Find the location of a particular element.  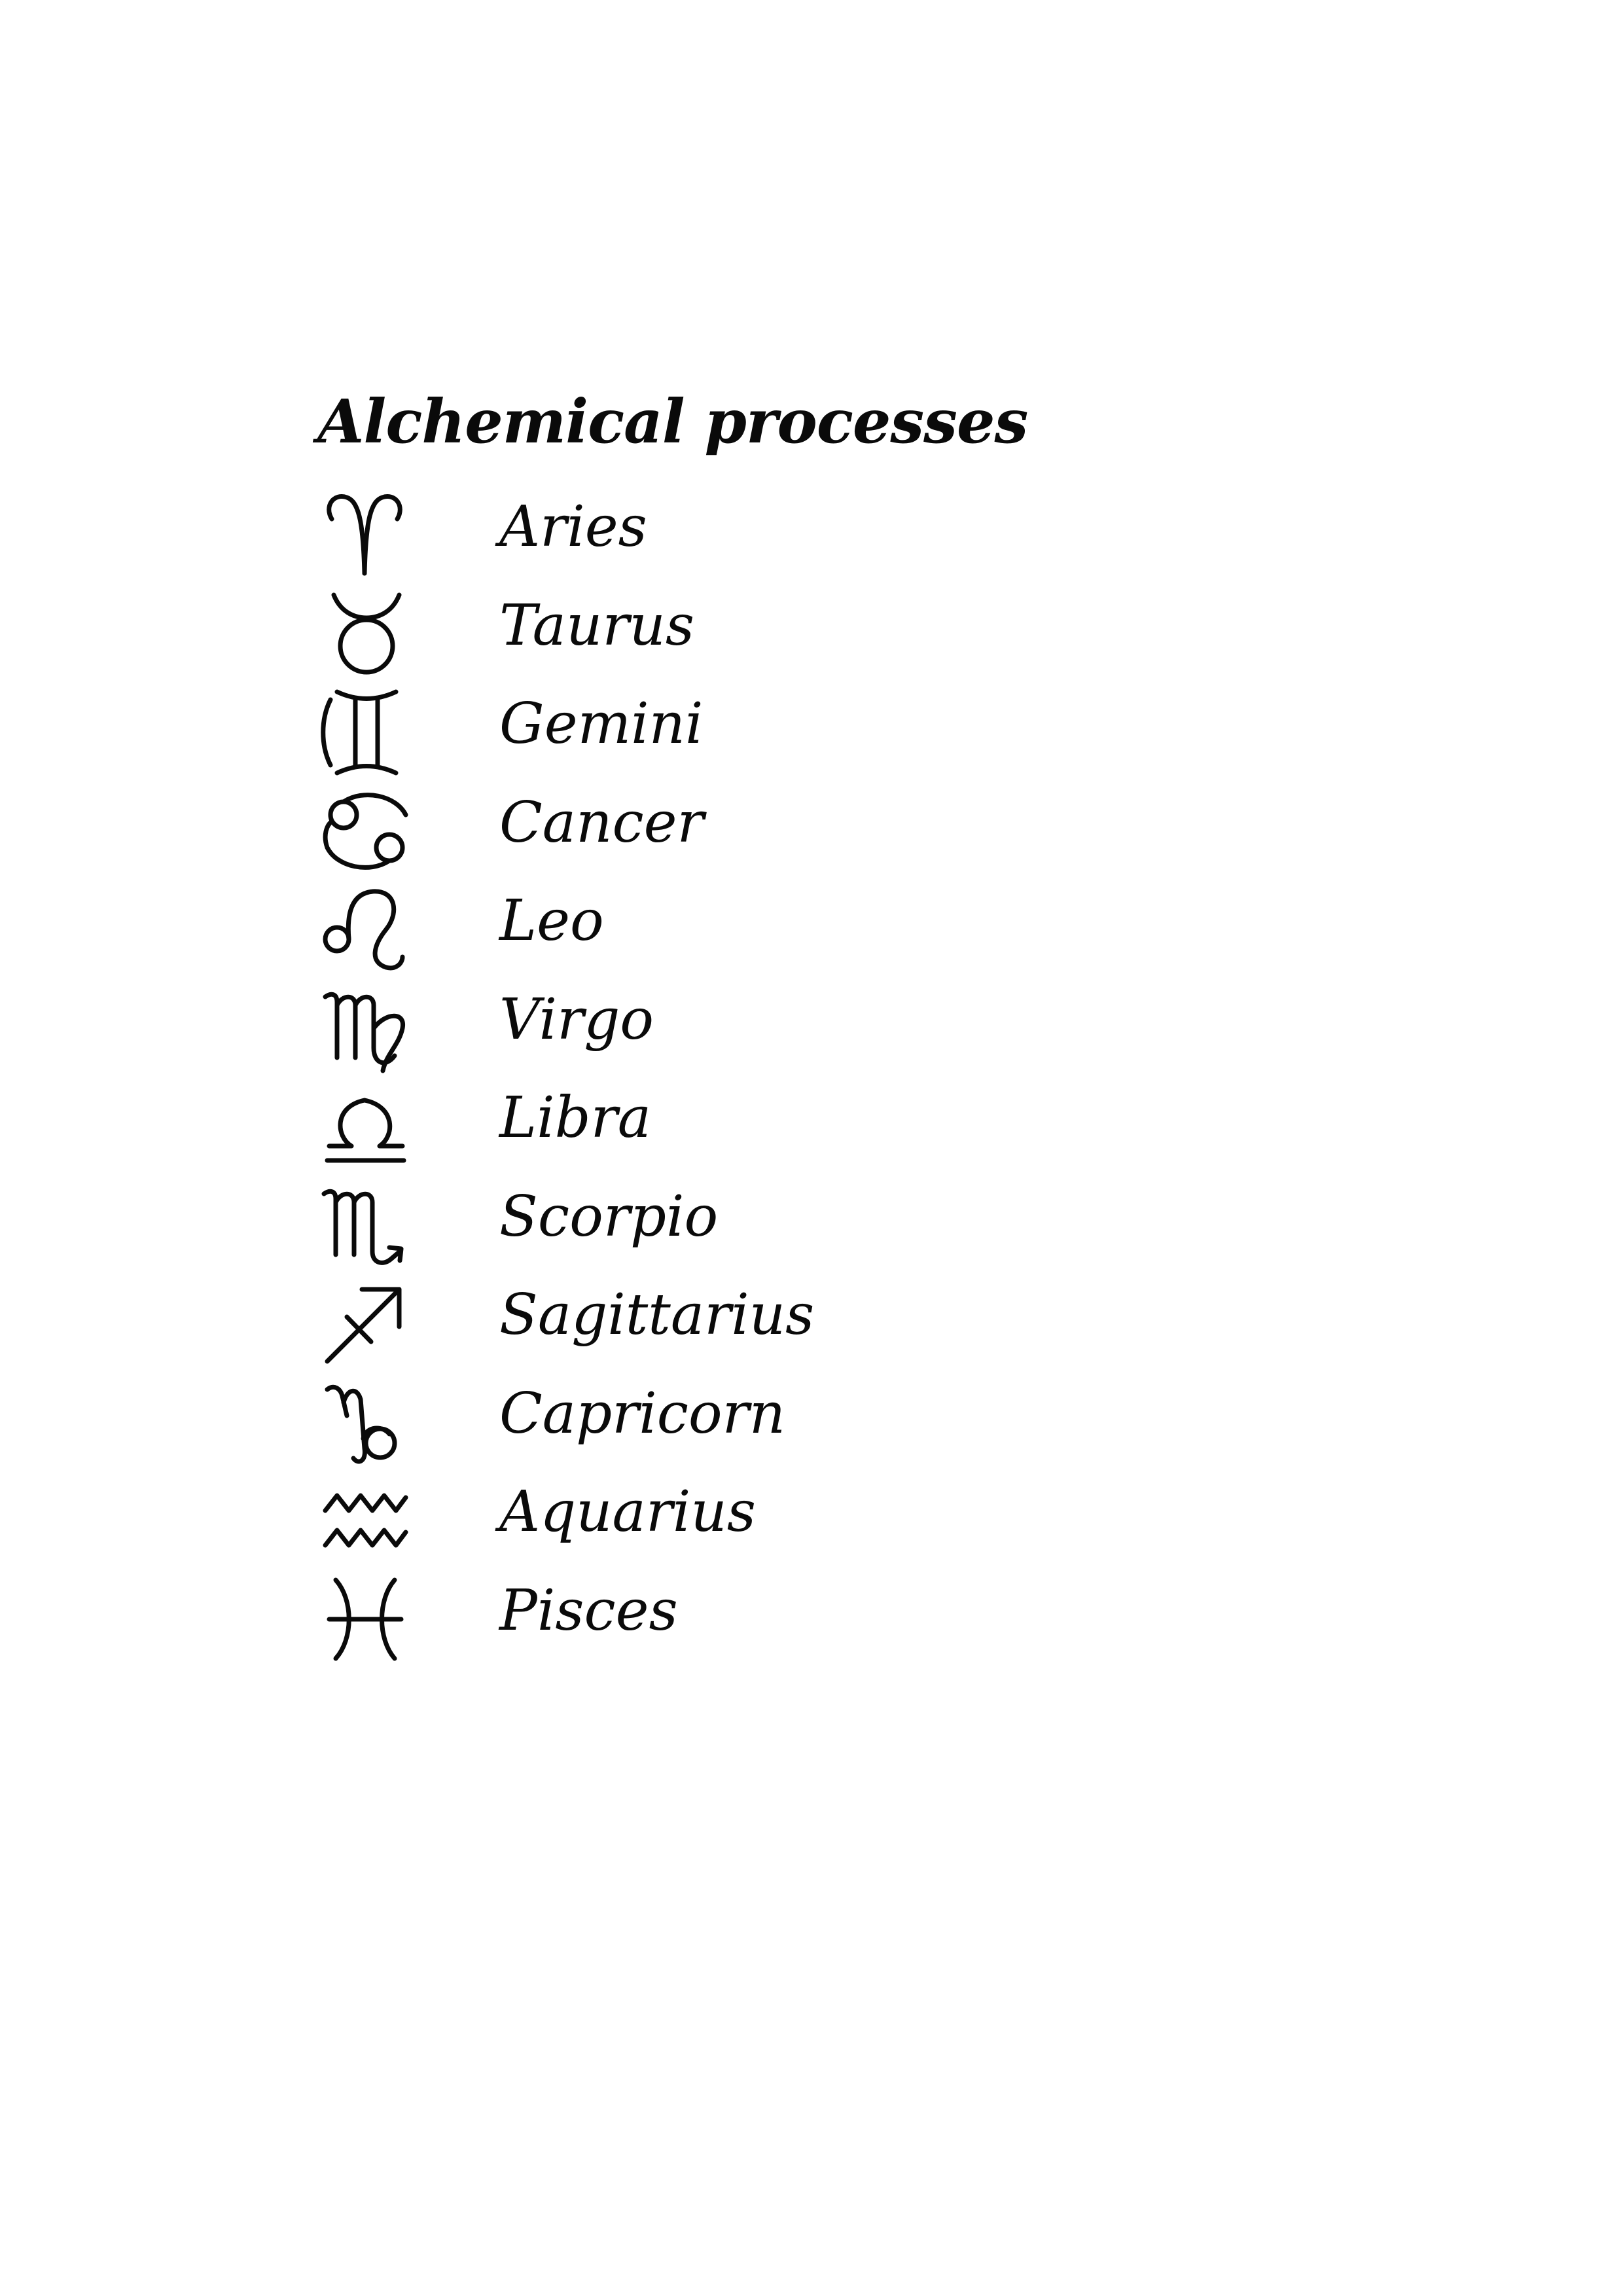

list-item-virgo: Virgo is located at coordinates (710, 1031).